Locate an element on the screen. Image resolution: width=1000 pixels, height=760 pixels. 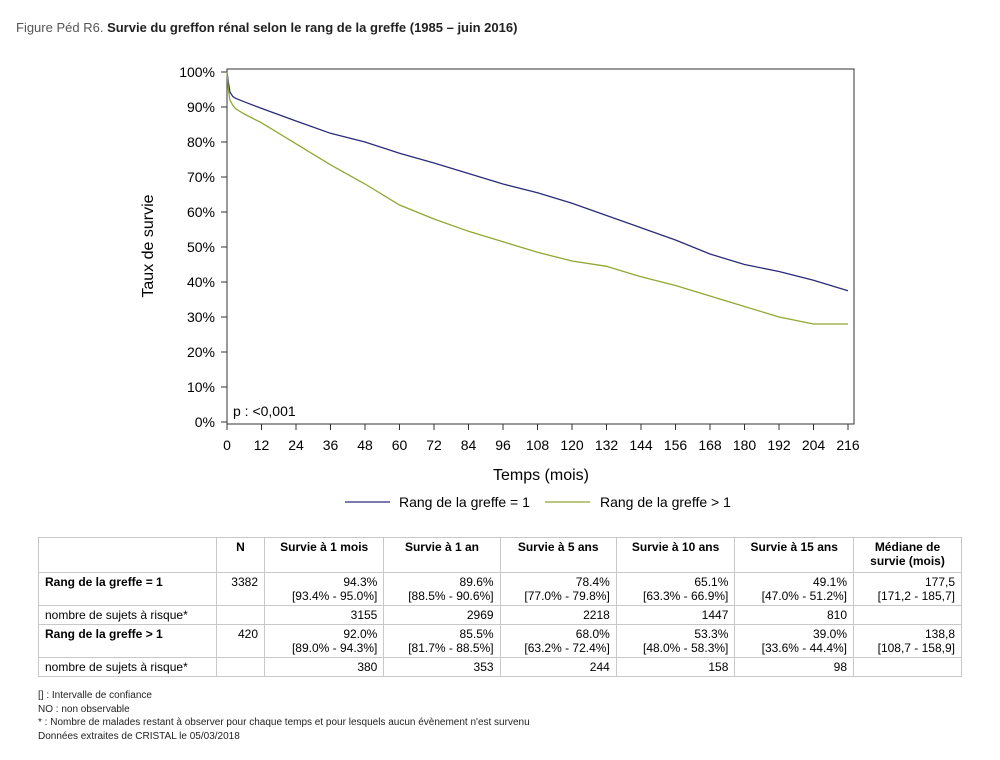
cell-value: 65.1% [63.3% - 66.9%] is located at coordinates (675, 589).